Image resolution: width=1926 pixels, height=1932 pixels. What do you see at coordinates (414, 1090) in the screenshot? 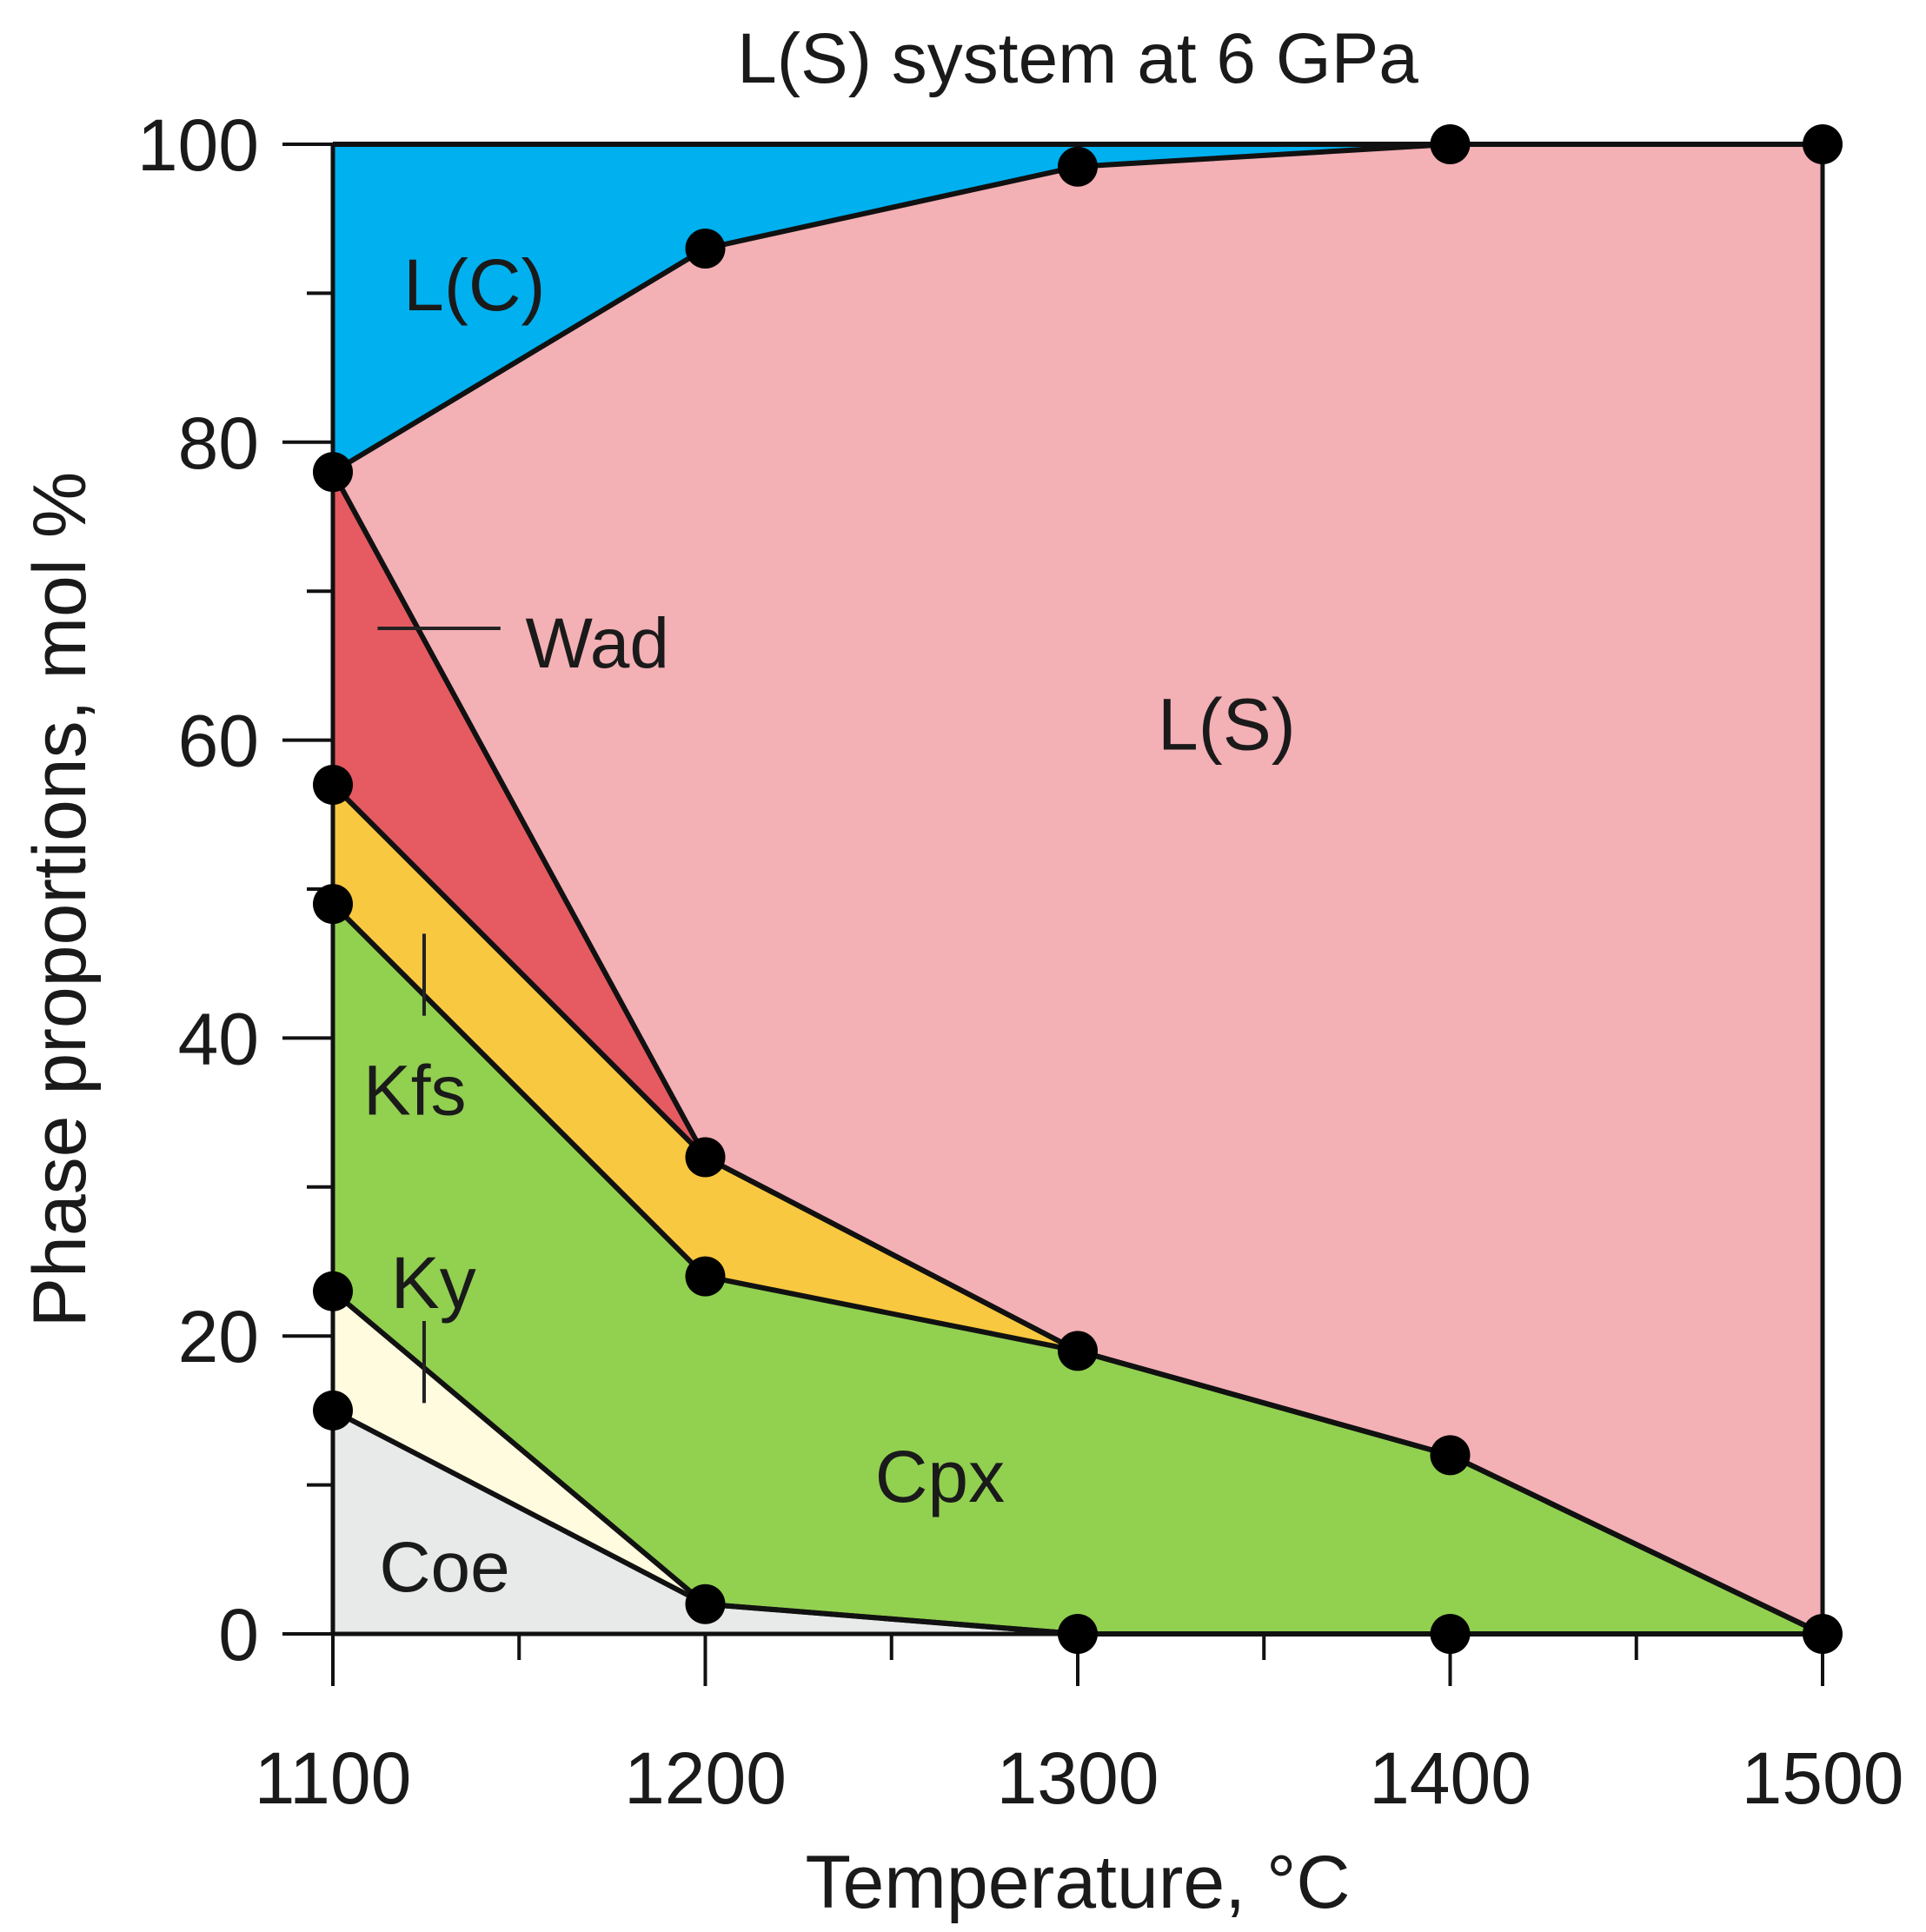
I see `region-label-kfs: Kfs` at bounding box center [414, 1090].